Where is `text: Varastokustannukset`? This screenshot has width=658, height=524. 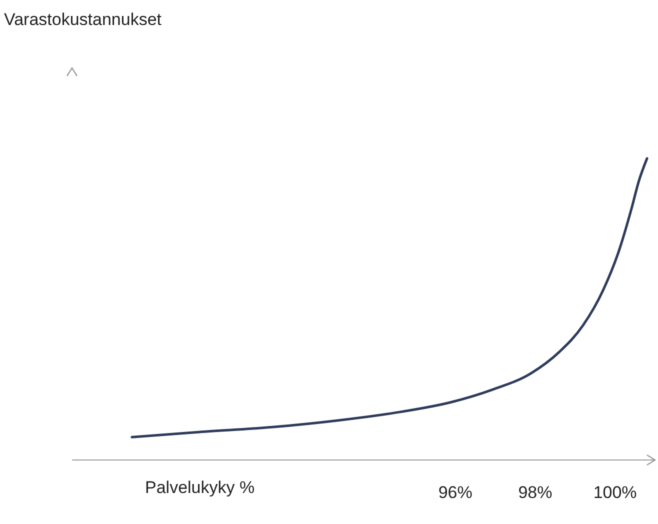 text: Varastokustannukset is located at coordinates (83, 20).